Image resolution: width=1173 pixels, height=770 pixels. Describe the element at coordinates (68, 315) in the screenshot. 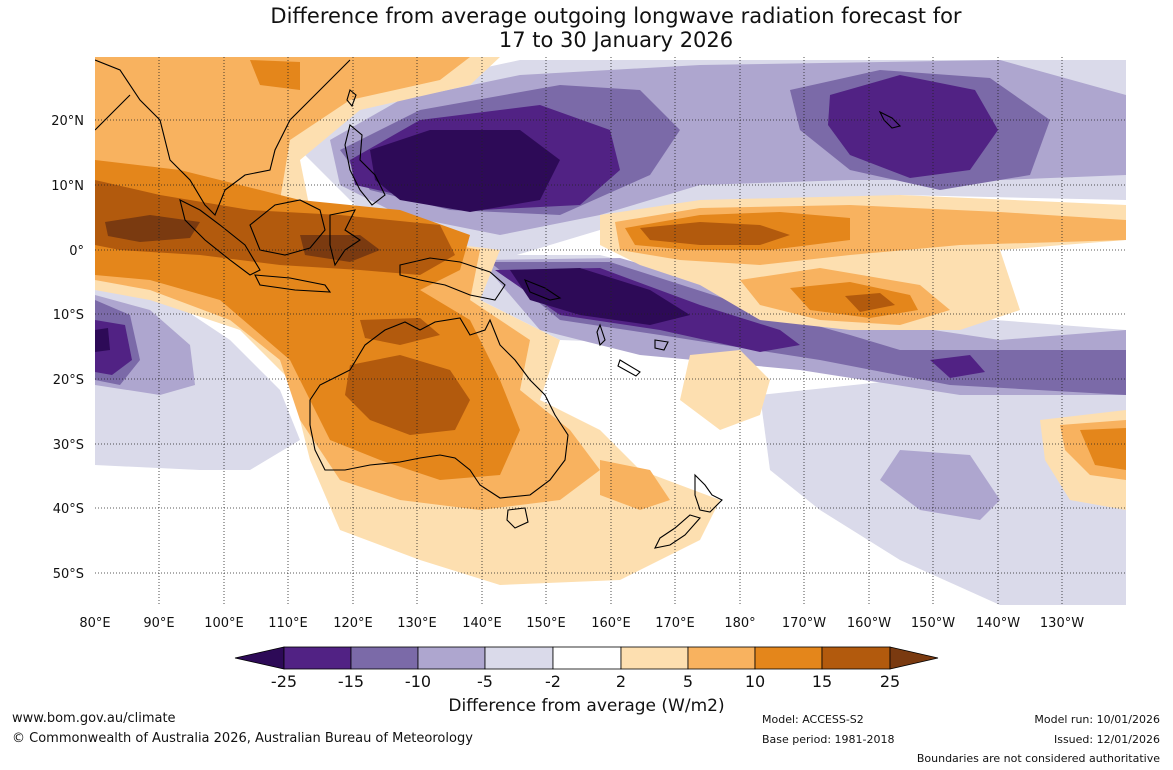

I see `lat-label: 10°S` at that location.